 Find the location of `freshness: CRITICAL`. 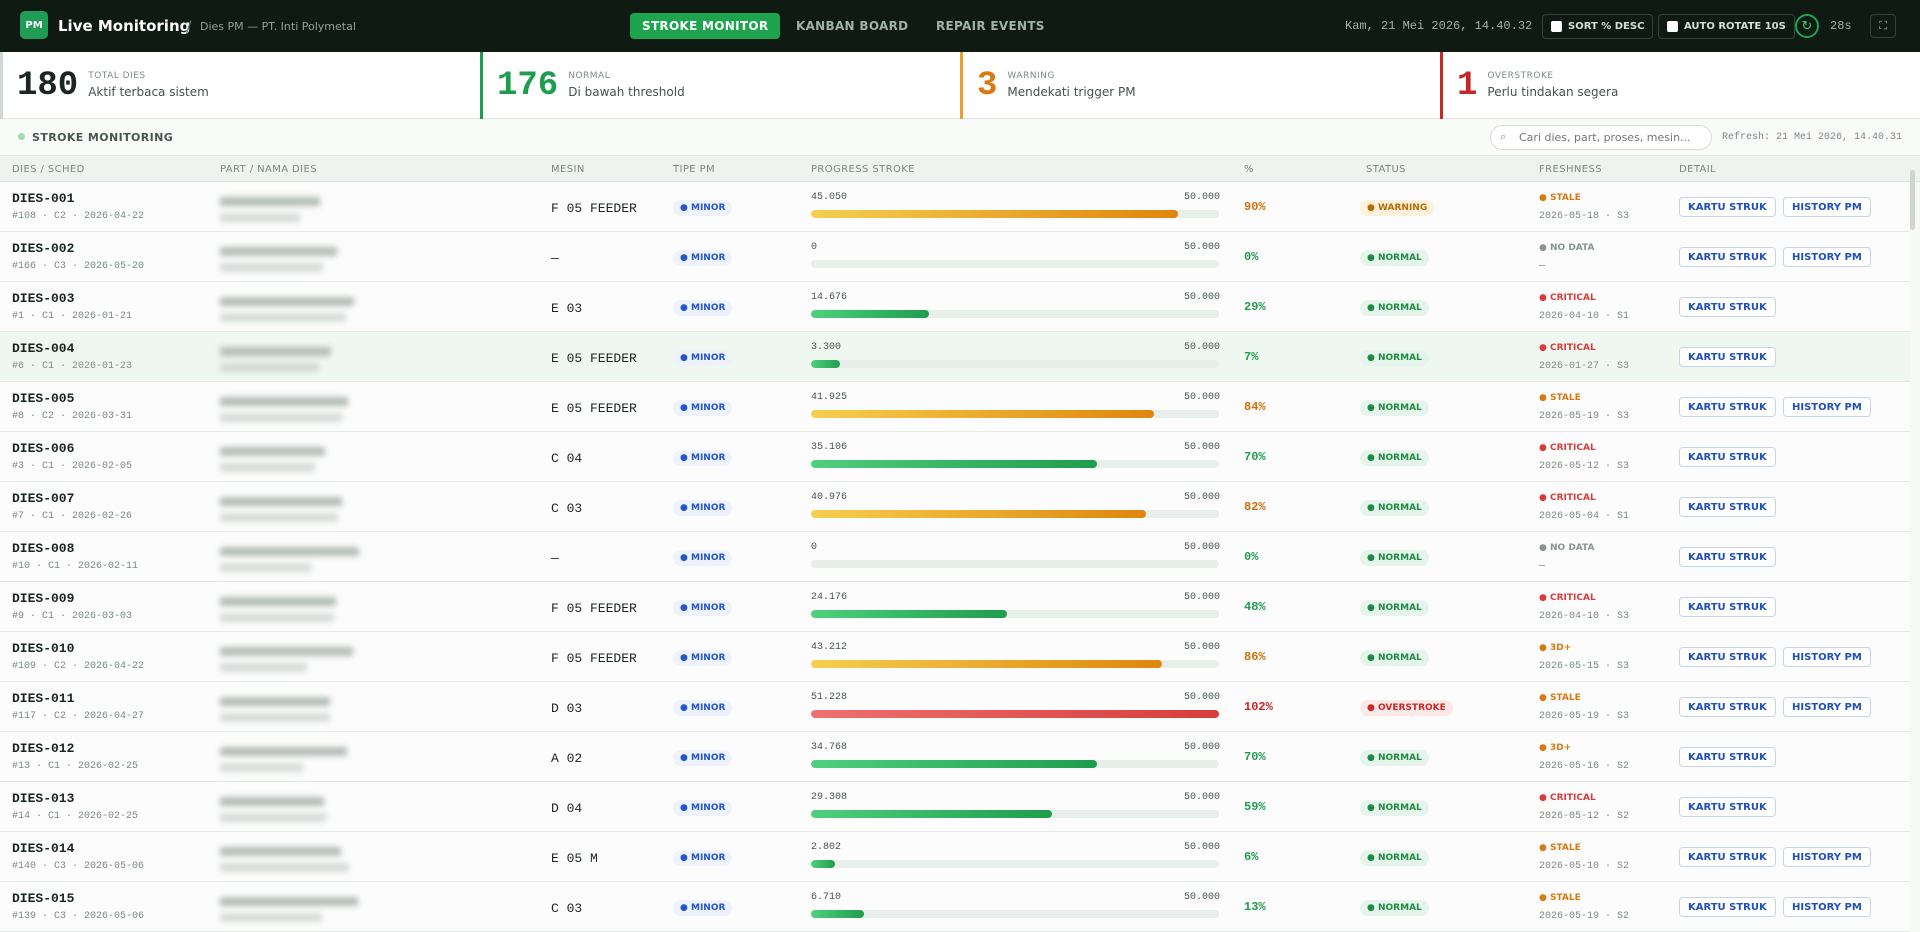

freshness: CRITICAL is located at coordinates (1567, 498).